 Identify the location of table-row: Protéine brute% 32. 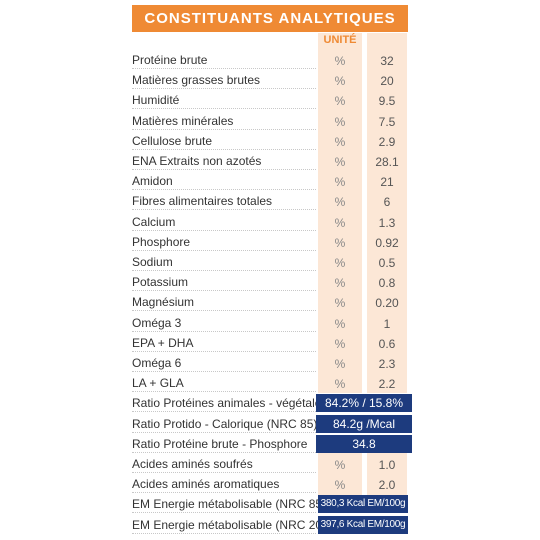
(270, 60).